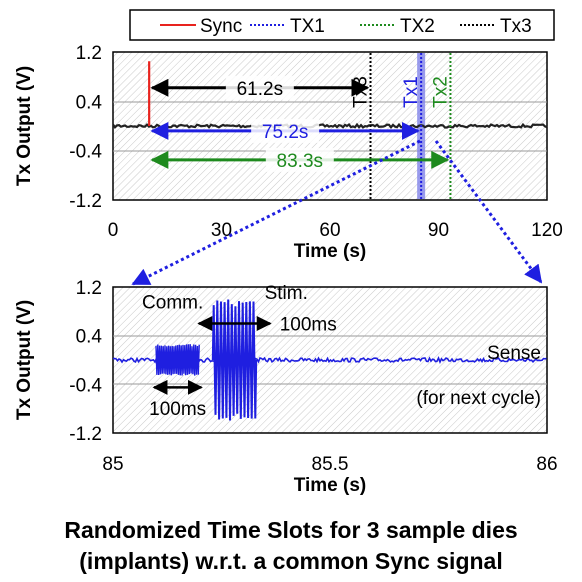  Describe the element at coordinates (438, 230) in the screenshot. I see `top-x-tick: 90` at that location.